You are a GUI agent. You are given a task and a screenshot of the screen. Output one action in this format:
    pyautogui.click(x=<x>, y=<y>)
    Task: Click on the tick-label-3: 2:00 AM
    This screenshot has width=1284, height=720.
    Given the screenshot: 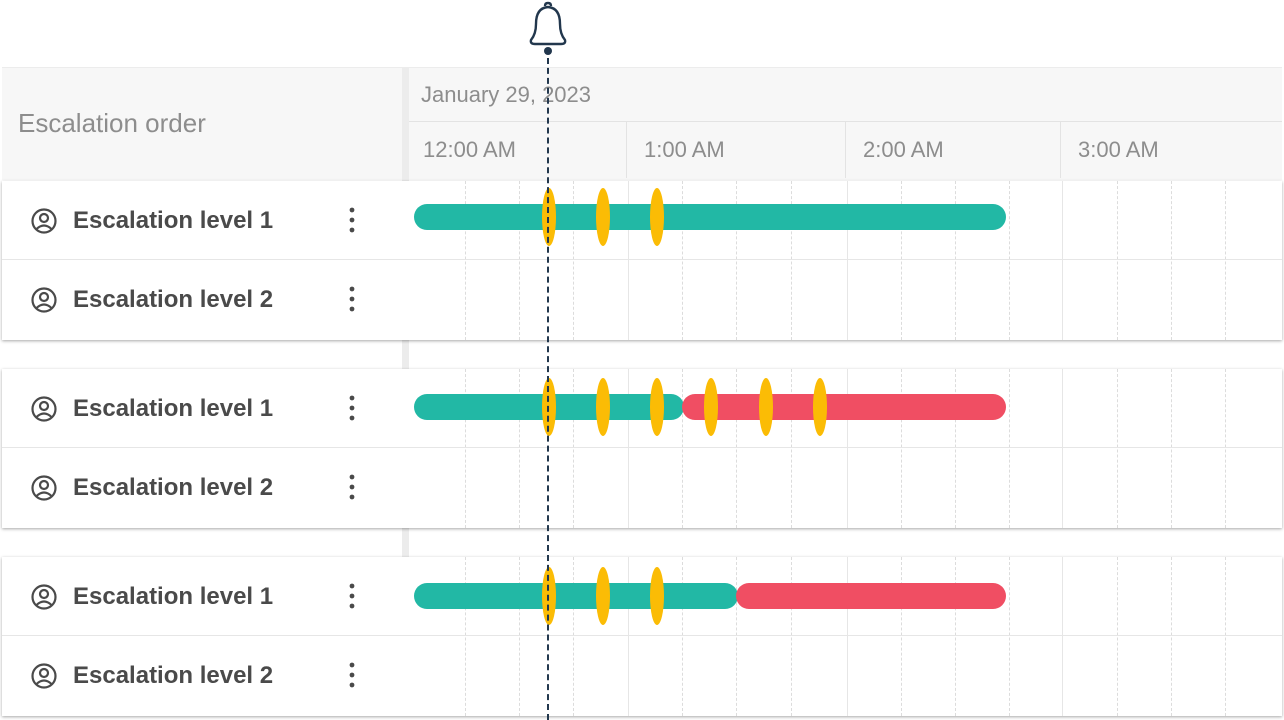 What is the action you would take?
    pyautogui.click(x=903, y=149)
    